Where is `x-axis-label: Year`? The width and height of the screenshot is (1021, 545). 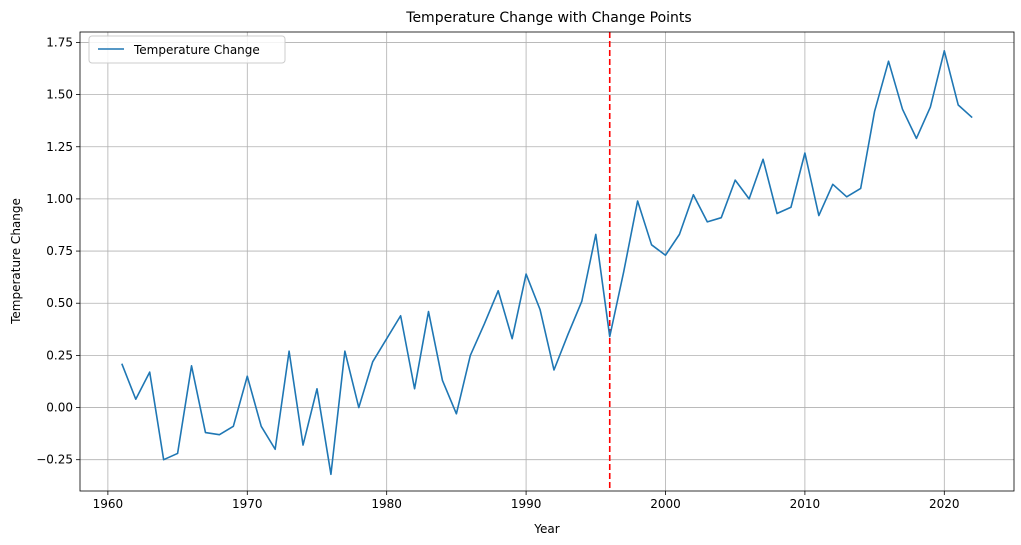
x-axis-label: Year is located at coordinates (546, 529).